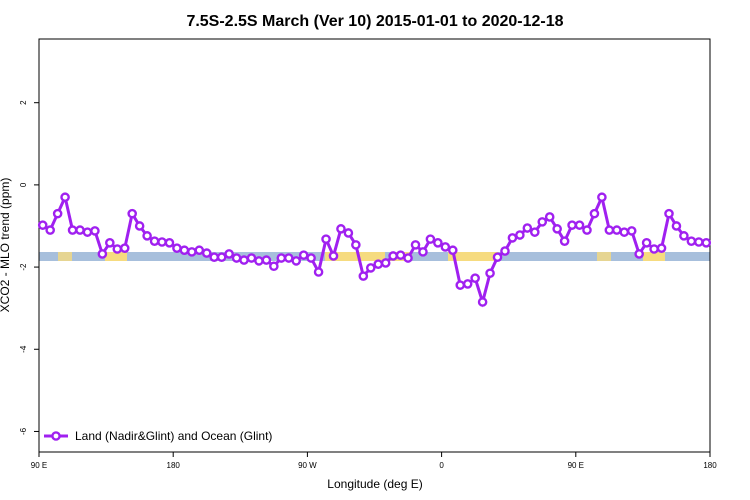  I want to click on y-axis-label: XCO2 - MLO trend (ppm), so click(6, 245).